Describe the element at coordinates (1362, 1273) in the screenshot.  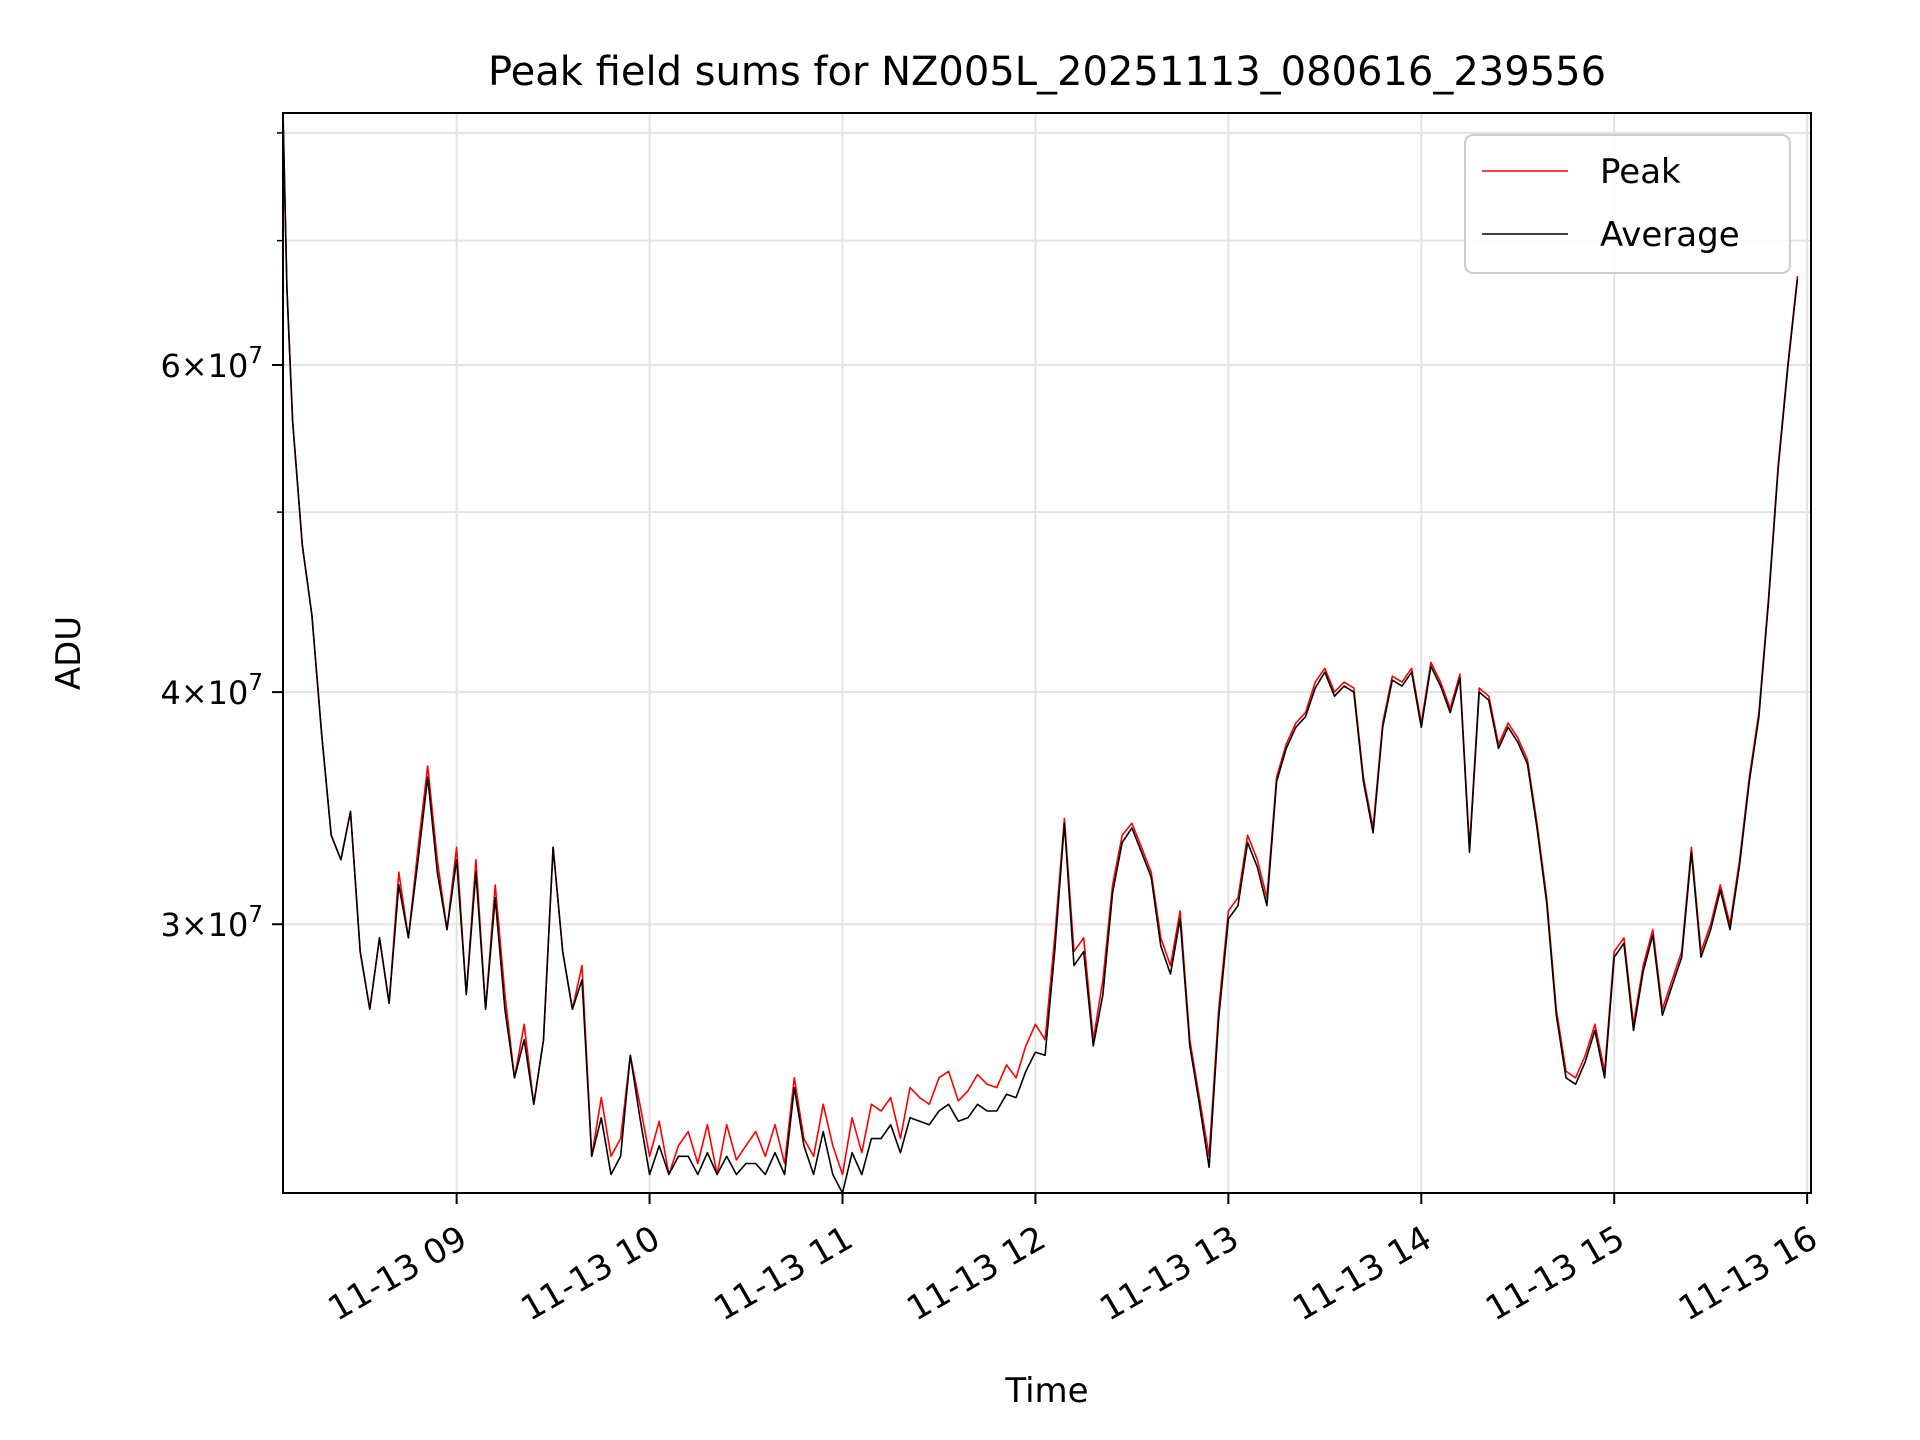
I see `x-tick-label: 11-13 14` at that location.